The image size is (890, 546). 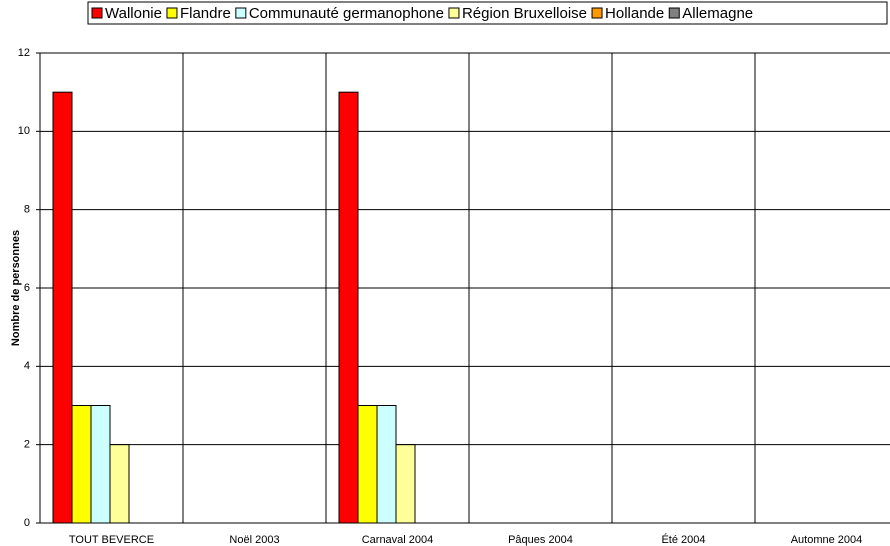 I want to click on x-tick-label: Pâques 2004, so click(x=540, y=540).